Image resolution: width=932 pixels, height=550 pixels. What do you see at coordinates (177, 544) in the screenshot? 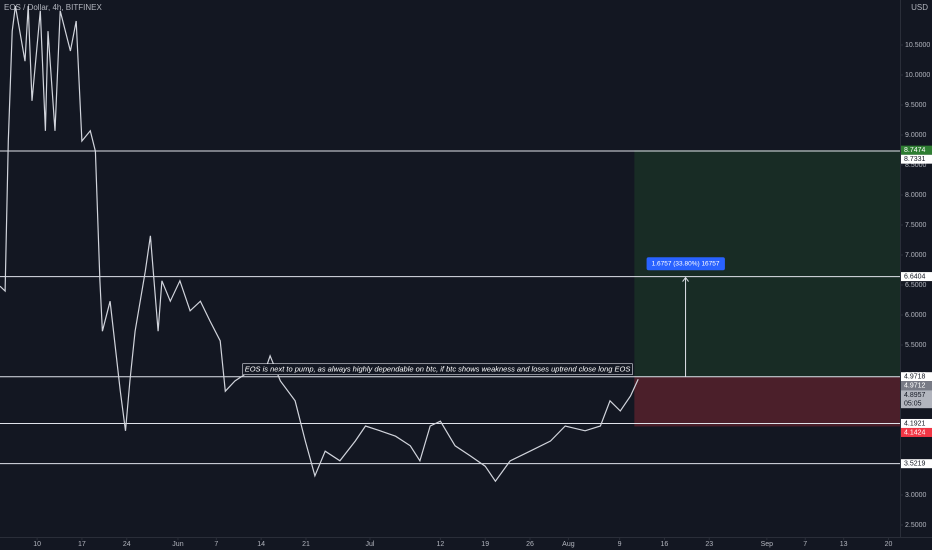
I see `x-tick-label: Jun` at bounding box center [177, 544].